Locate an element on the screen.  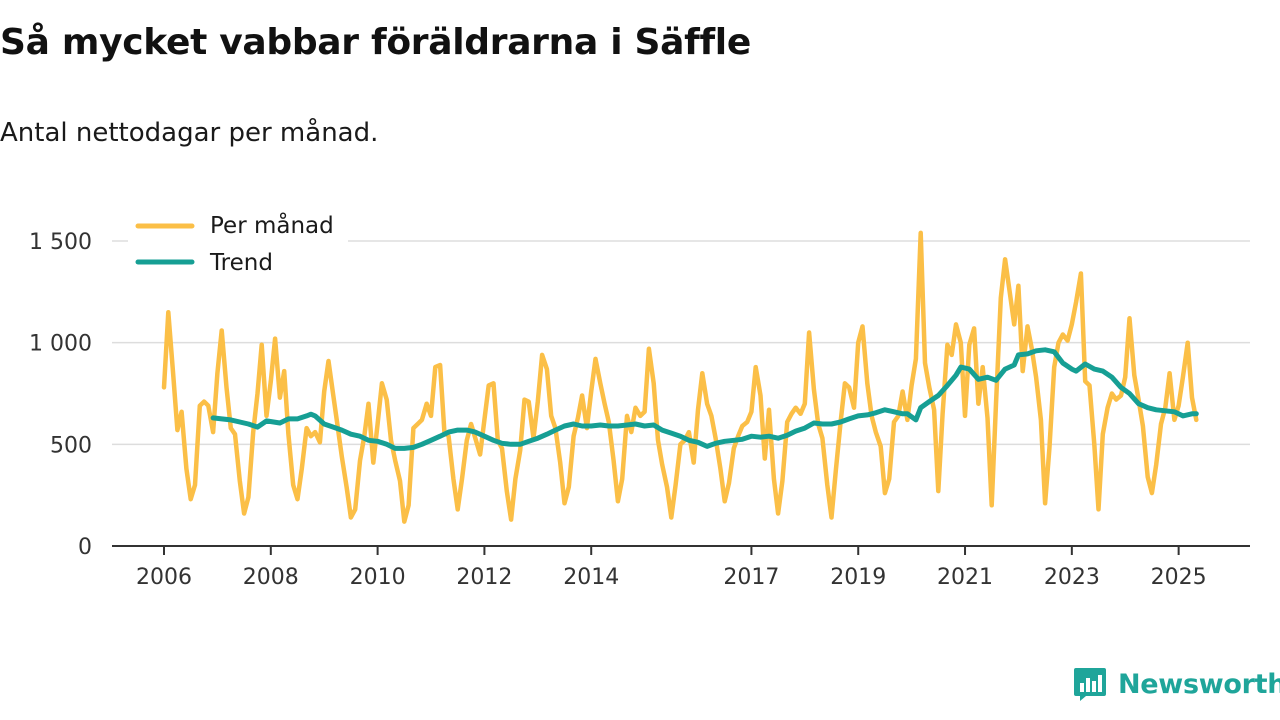
y-tick-label: 500 is located at coordinates (71, 445).